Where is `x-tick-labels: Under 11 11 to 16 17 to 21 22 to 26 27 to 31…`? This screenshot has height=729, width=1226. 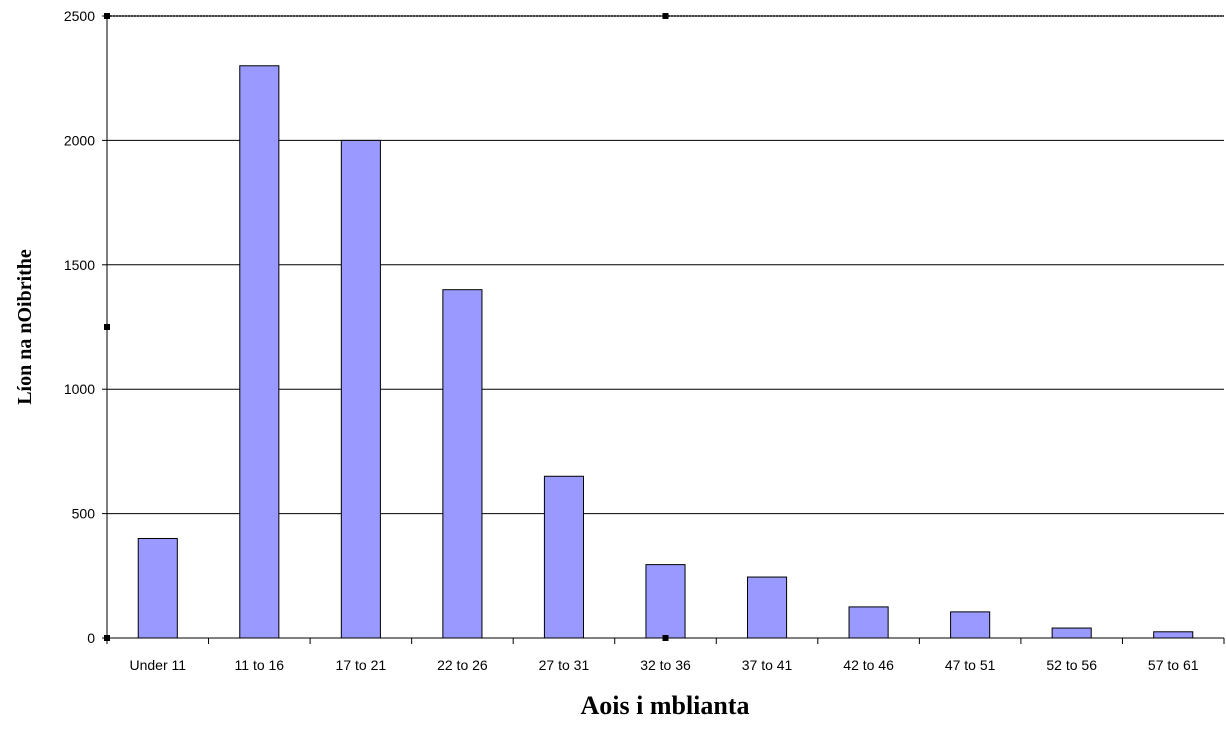 x-tick-labels: Under 11 11 to 16 17 to 21 22 to 26 27 to 31… is located at coordinates (663, 665).